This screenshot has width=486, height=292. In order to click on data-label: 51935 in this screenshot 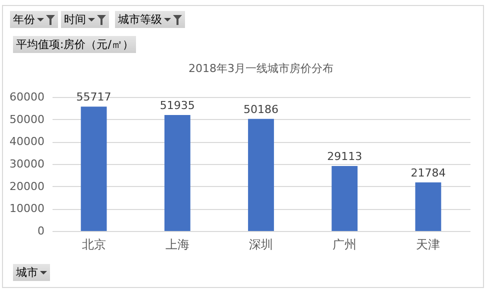, I will do `click(177, 105)`.